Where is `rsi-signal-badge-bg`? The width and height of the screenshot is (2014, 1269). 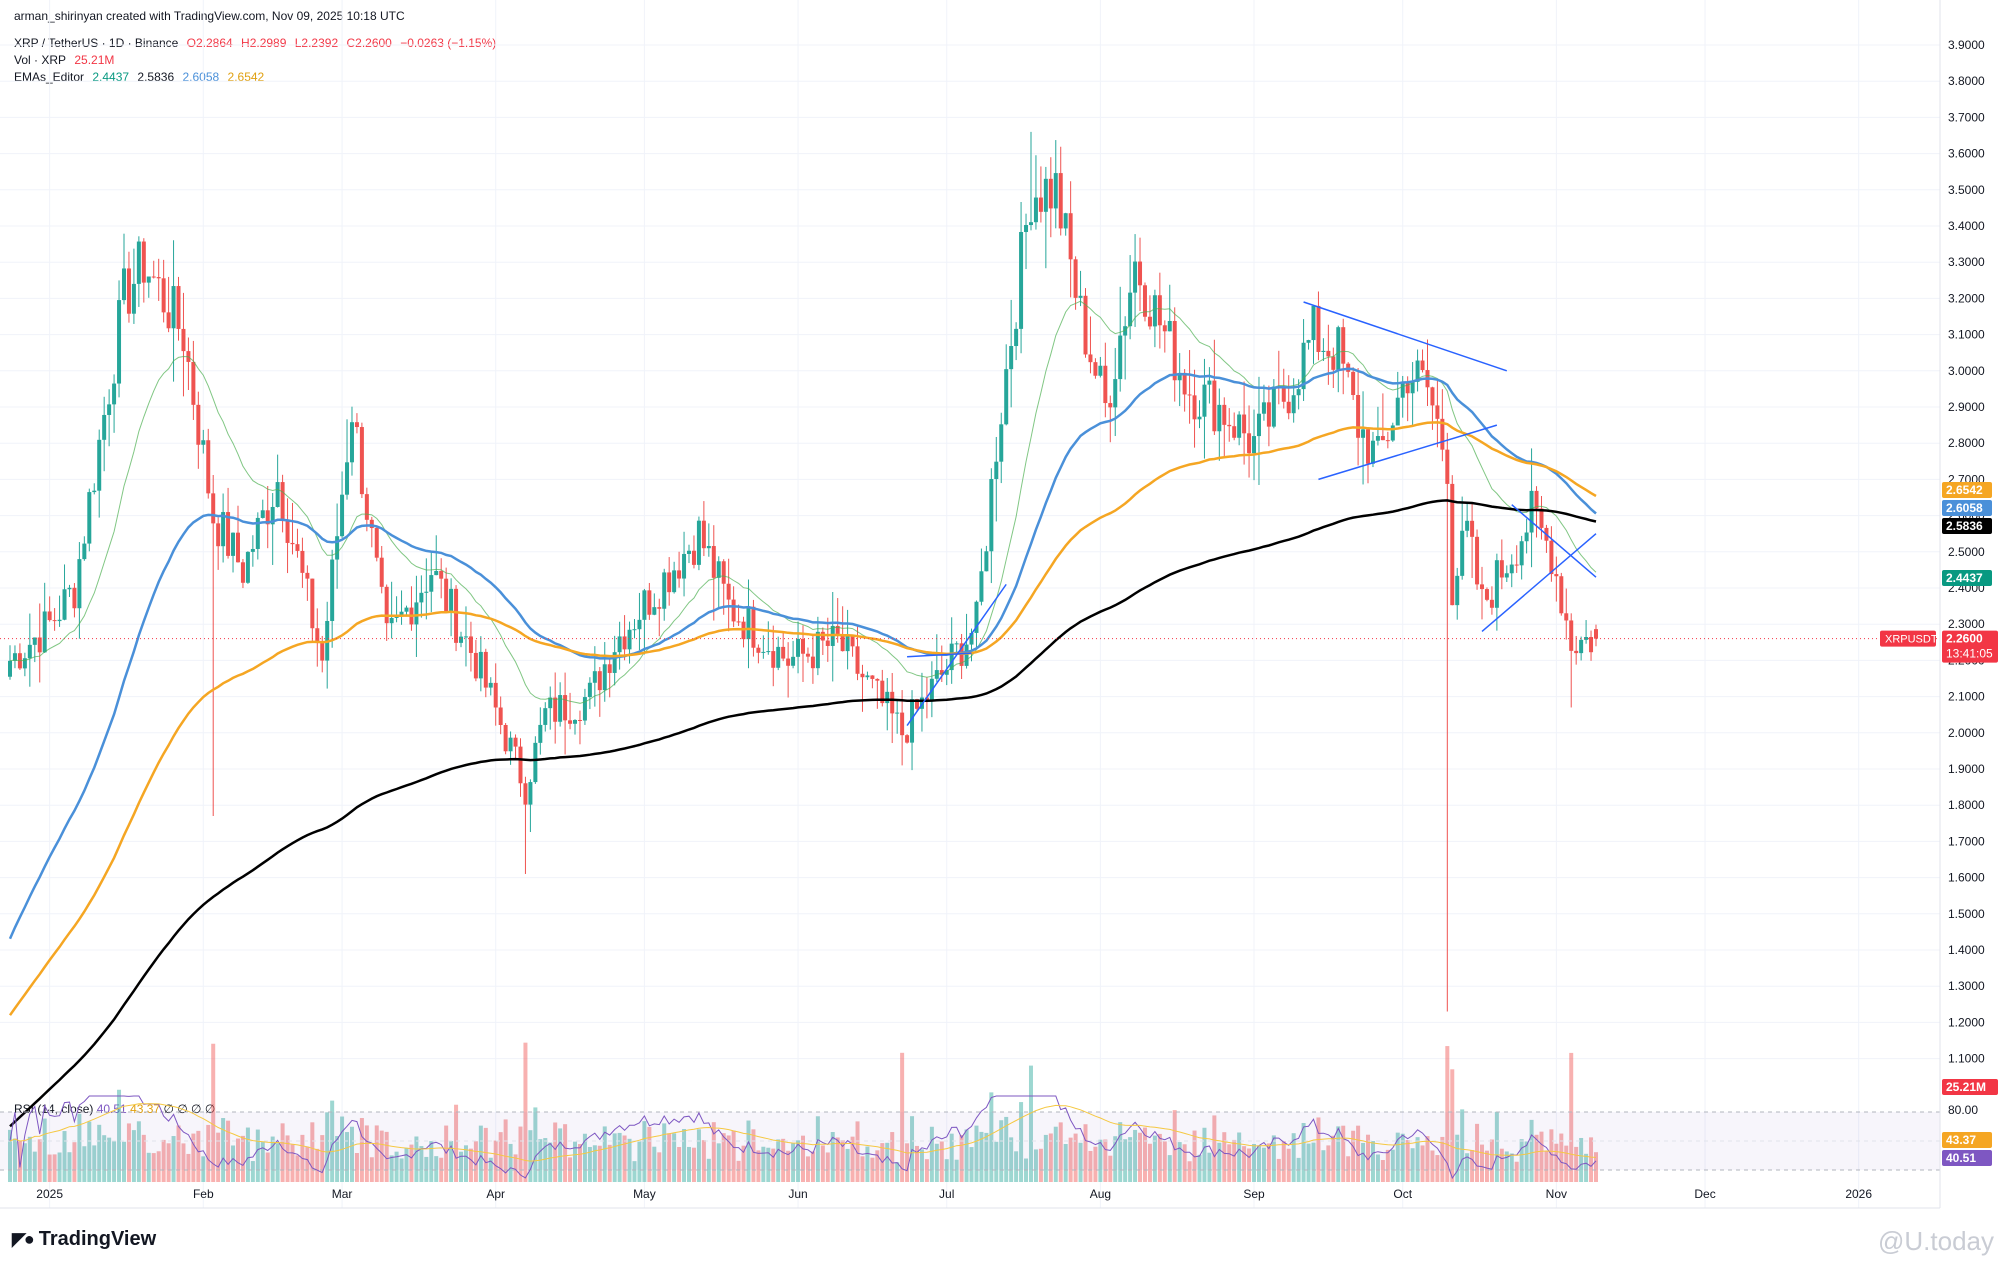 rsi-signal-badge-bg is located at coordinates (1967, 1140).